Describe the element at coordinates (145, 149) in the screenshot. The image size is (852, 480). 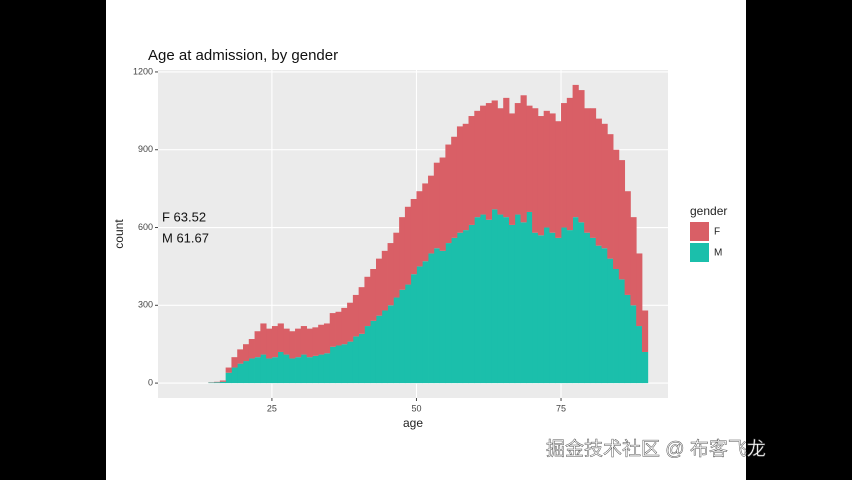
I see `y-tick-label: 900` at that location.